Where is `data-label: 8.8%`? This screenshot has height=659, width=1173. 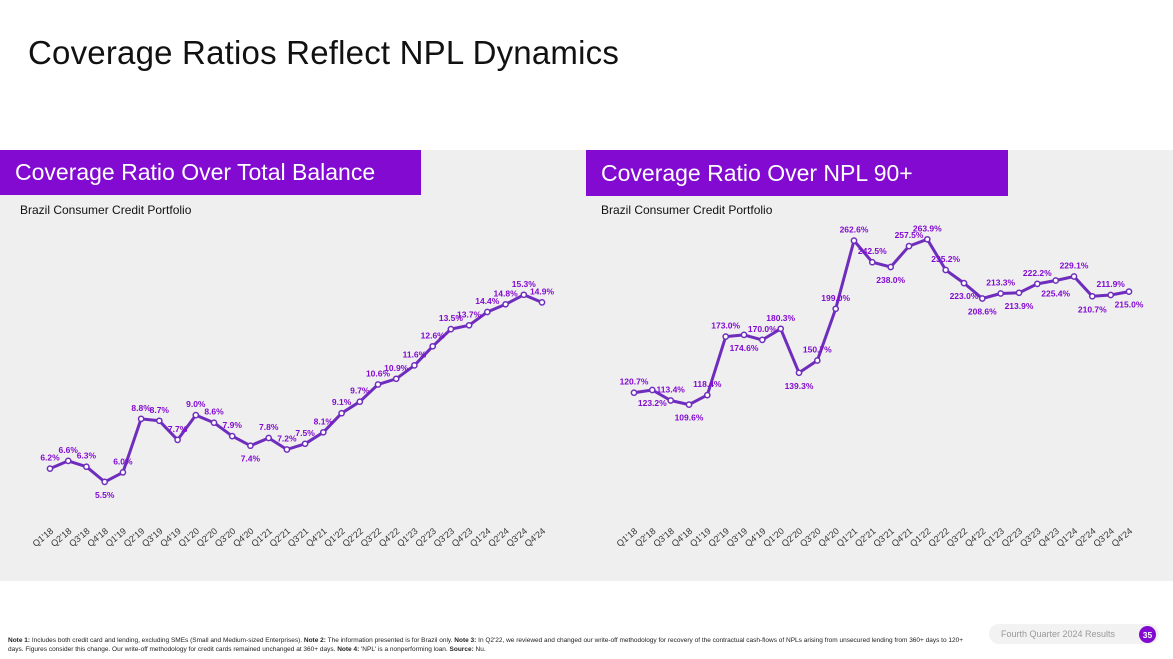
data-label: 8.8% is located at coordinates (141, 408).